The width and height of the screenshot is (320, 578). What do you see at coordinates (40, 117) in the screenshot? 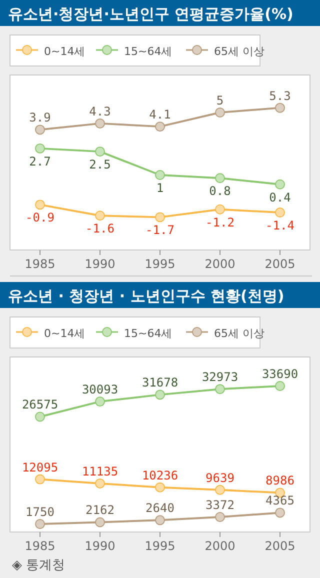
I see `data-label: 3.9` at bounding box center [40, 117].